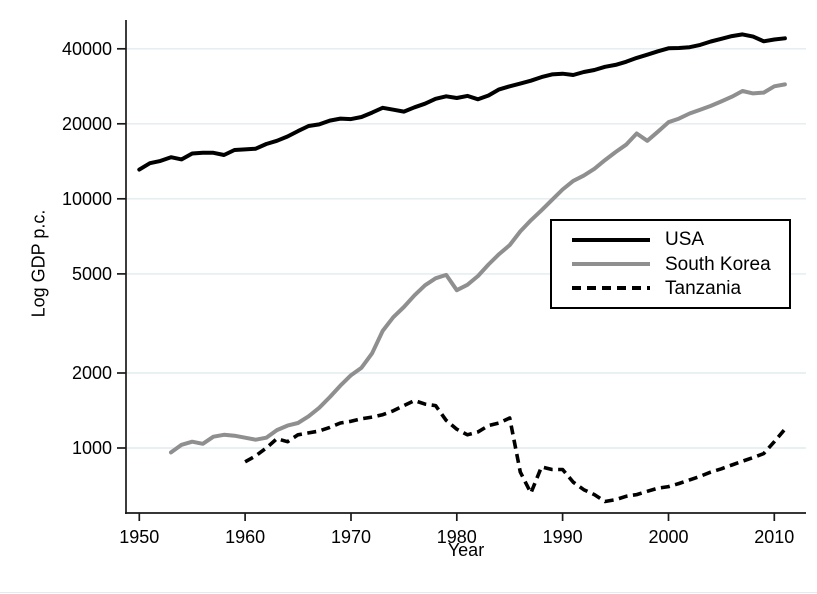 This screenshot has width=817, height=594. I want to click on y-axis-title: Log GDP p.c., so click(38, 263).